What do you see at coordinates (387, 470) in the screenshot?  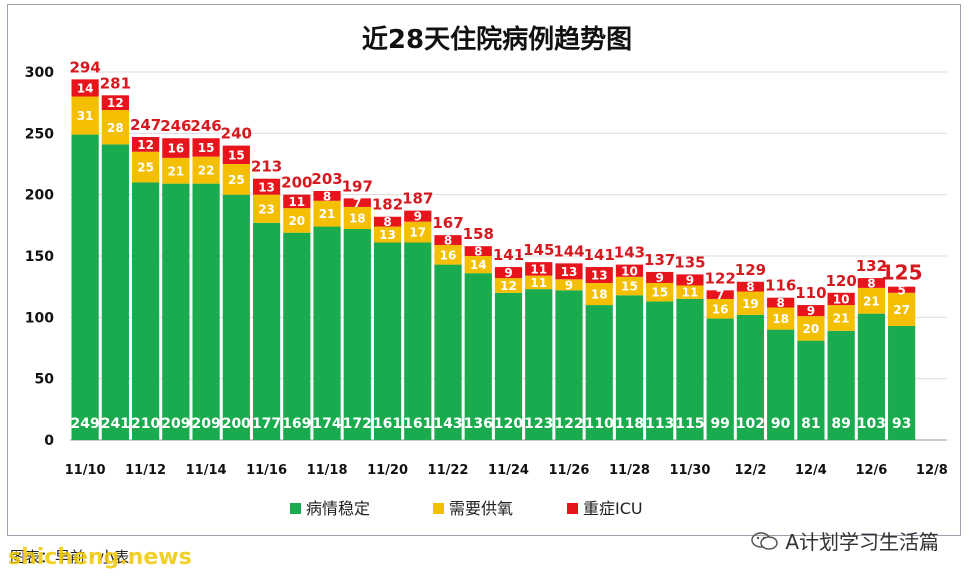 I see `x-tick-label: 11/20` at bounding box center [387, 470].